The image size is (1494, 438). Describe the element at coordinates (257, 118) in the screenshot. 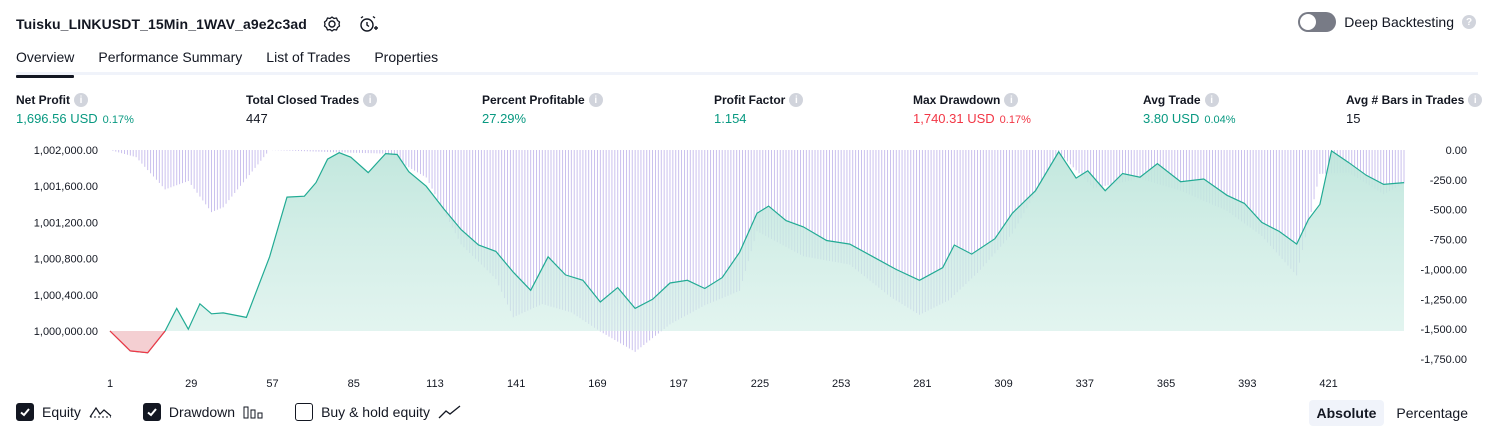

I see `metric-value: 447` at that location.